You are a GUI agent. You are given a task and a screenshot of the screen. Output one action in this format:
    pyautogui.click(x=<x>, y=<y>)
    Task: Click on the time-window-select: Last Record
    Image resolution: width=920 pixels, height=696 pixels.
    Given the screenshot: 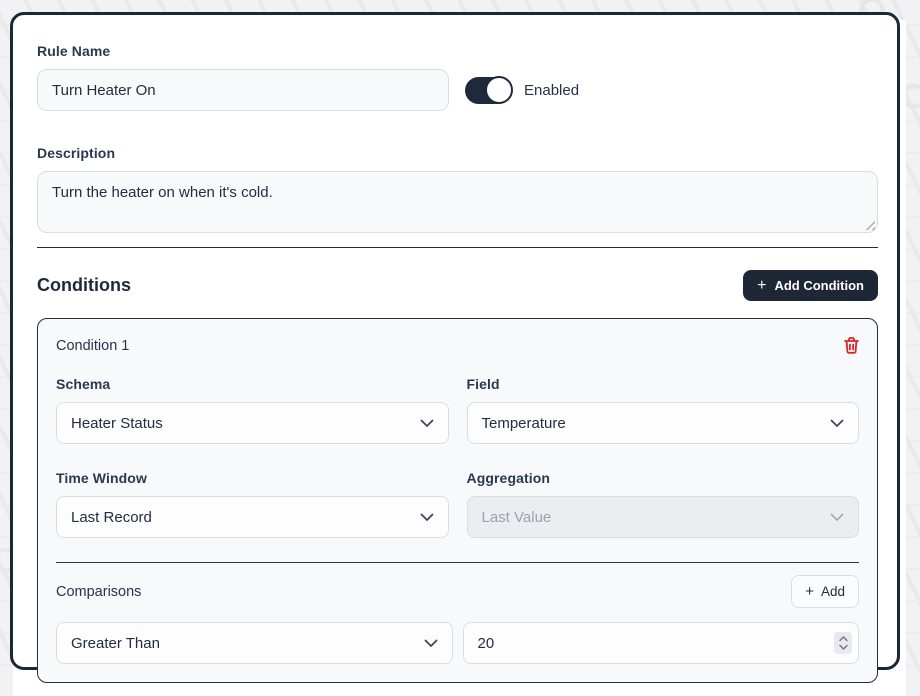 What is the action you would take?
    pyautogui.click(x=252, y=517)
    